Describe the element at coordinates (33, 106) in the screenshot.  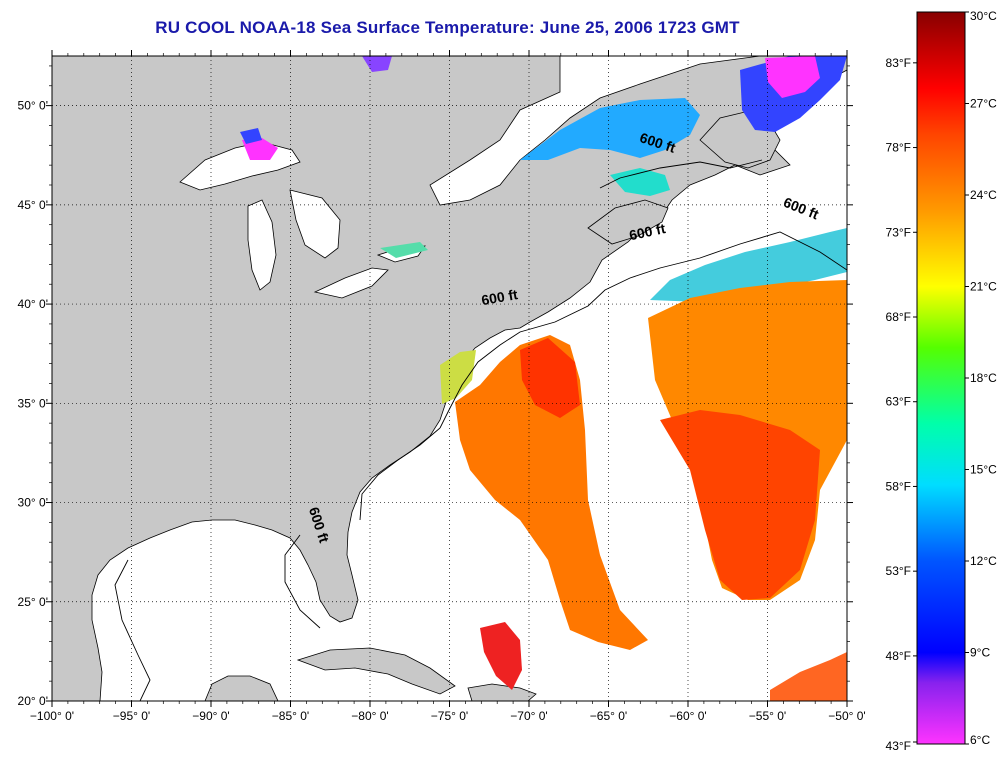
I see `lat-tick-label: 50° 0'` at that location.